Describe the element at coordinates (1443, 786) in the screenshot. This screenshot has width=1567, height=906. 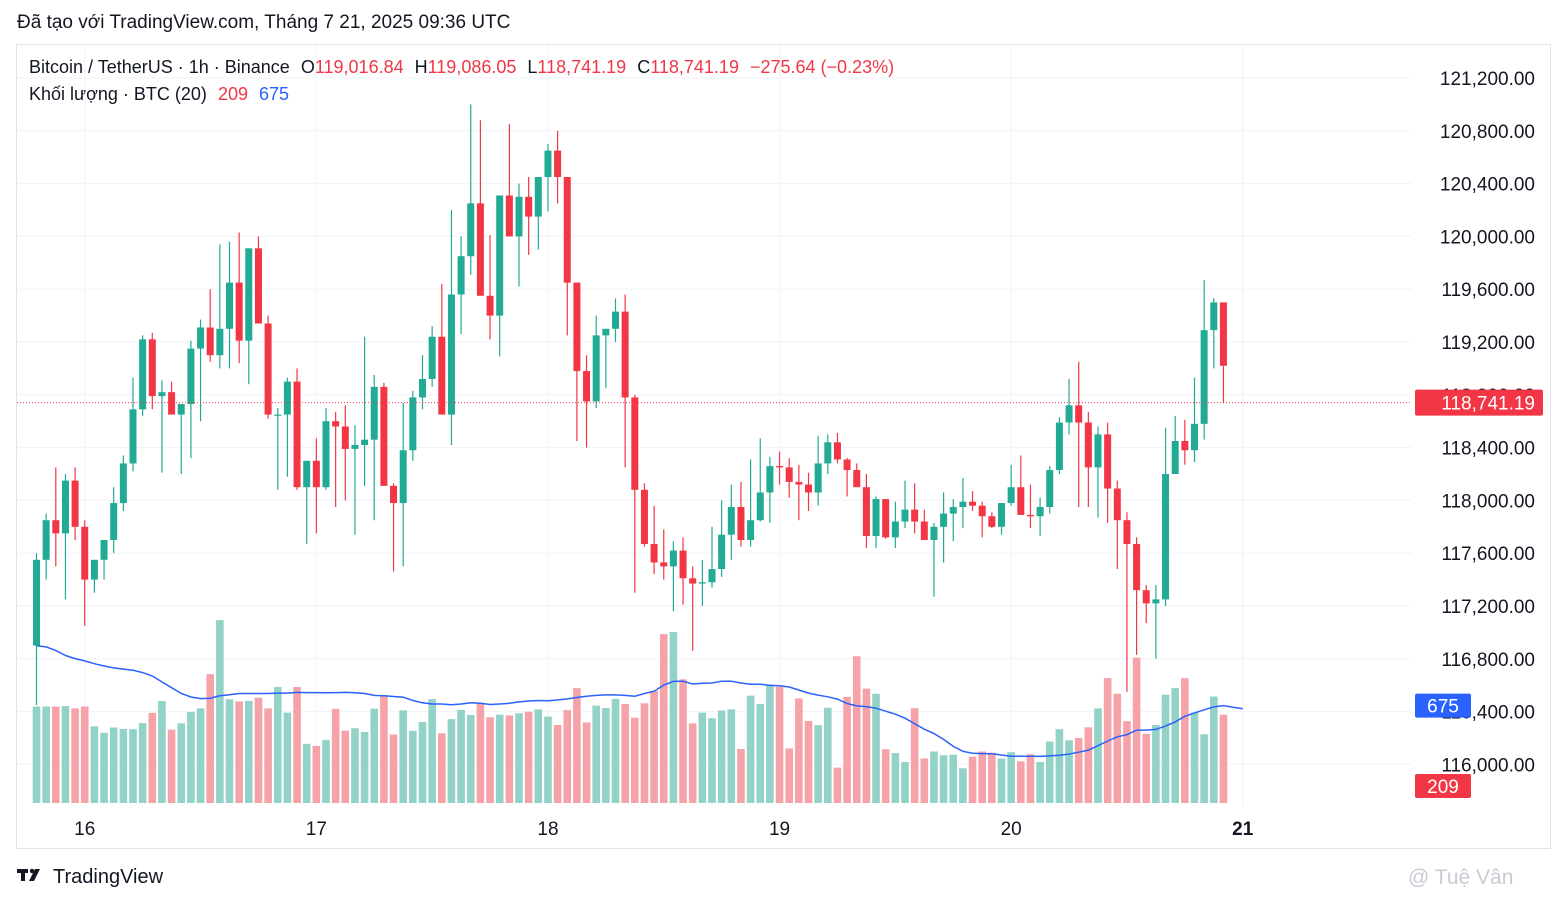
I see `volume-badge` at that location.